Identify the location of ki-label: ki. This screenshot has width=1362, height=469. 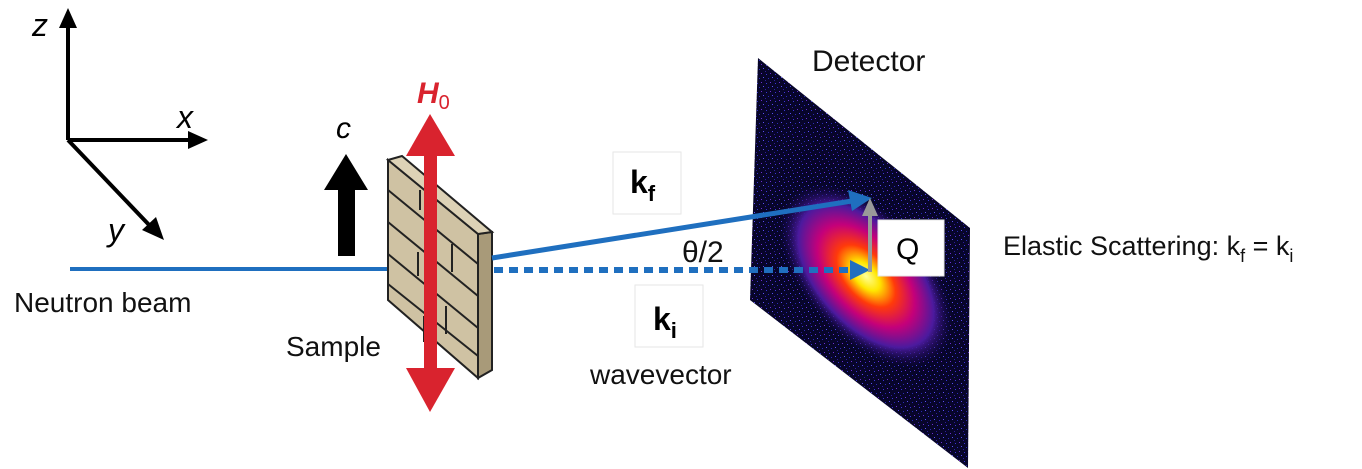
(665, 322).